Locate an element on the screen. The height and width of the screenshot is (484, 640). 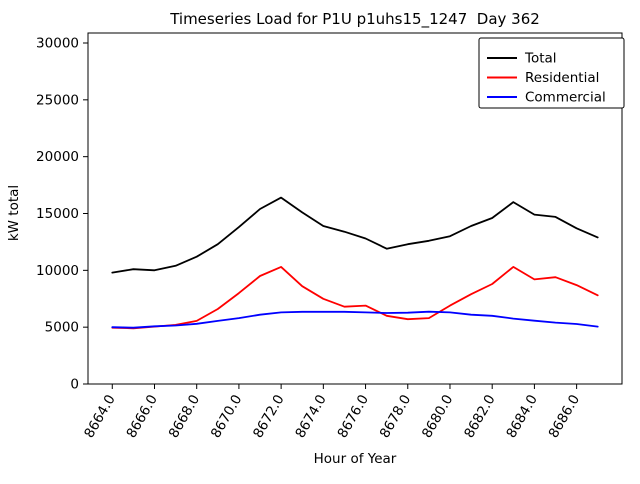
x-tick-label: 8678.0 is located at coordinates (395, 416).